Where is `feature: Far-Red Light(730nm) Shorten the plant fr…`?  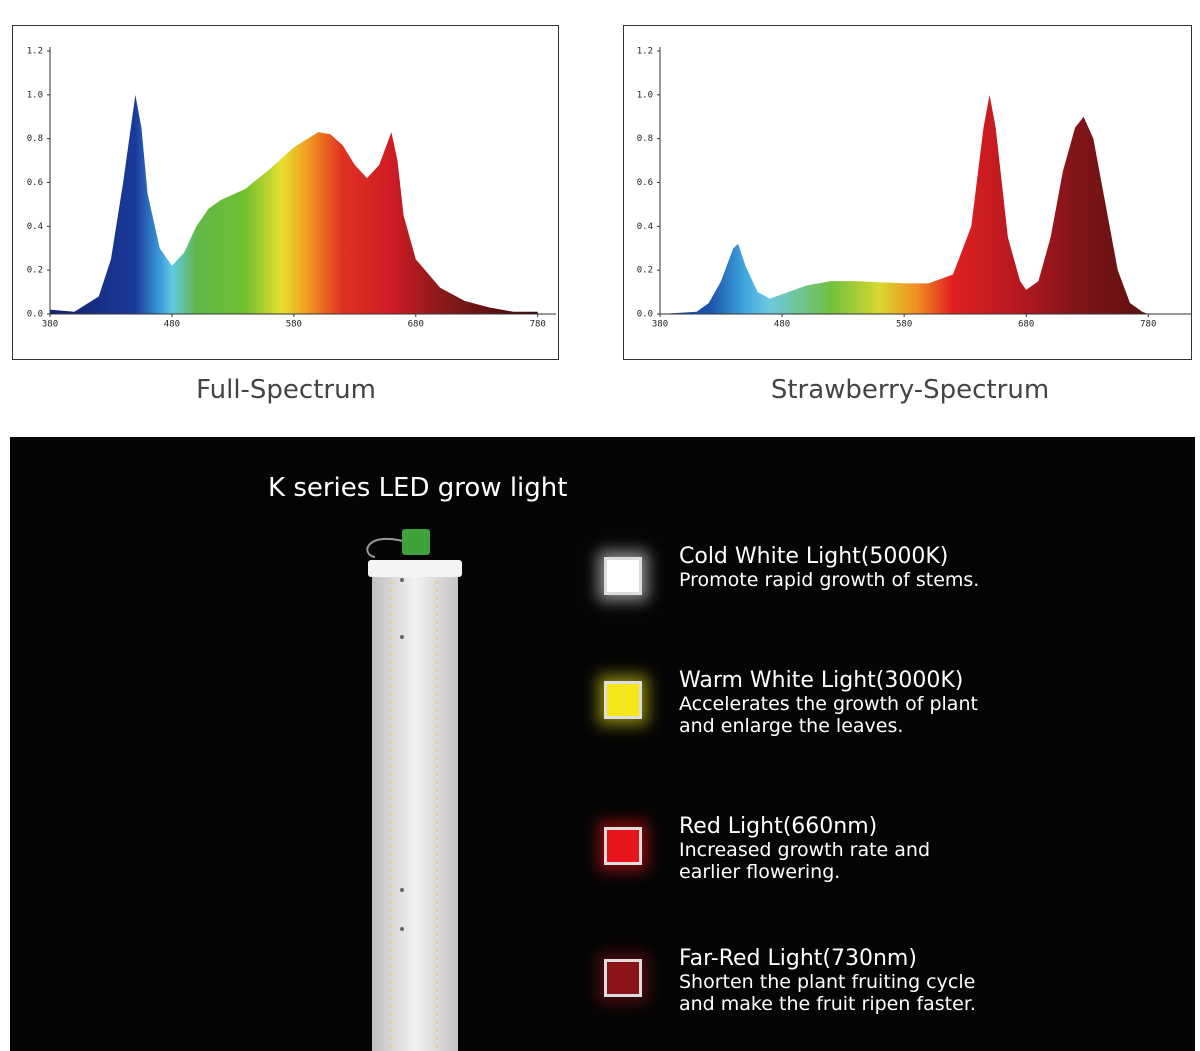
feature: Far-Red Light(730nm) Shorten the plant fr… is located at coordinates (834, 981).